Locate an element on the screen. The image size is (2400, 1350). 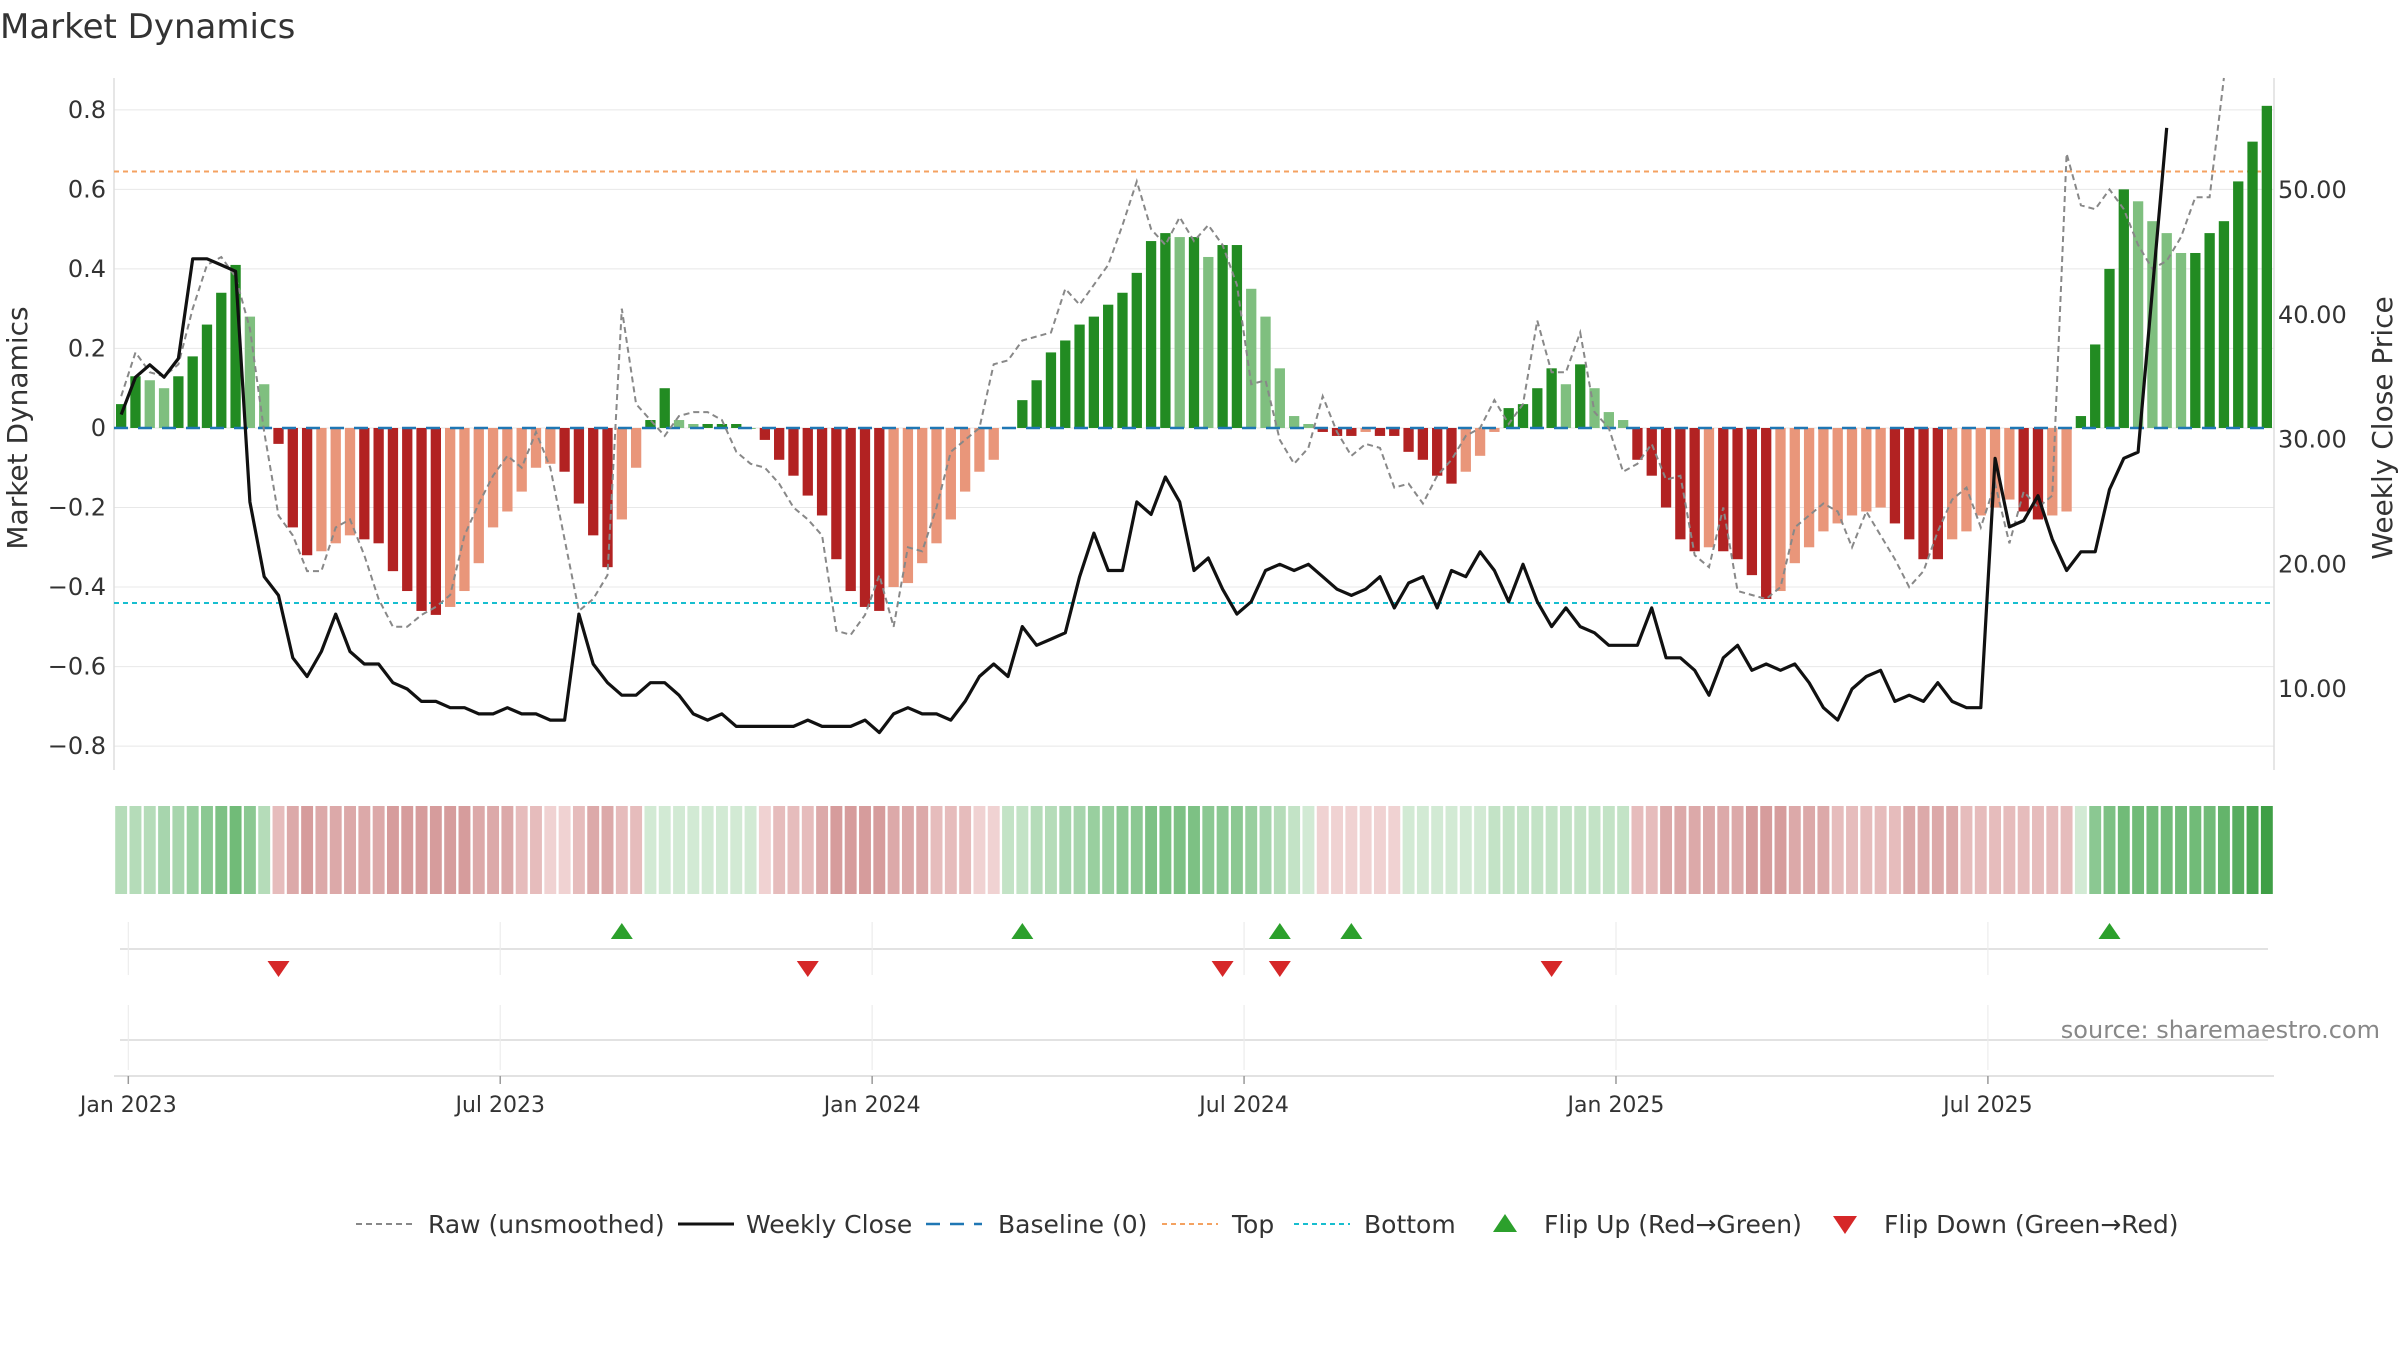
legend-label-top: Top is located at coordinates (1252, 1224).